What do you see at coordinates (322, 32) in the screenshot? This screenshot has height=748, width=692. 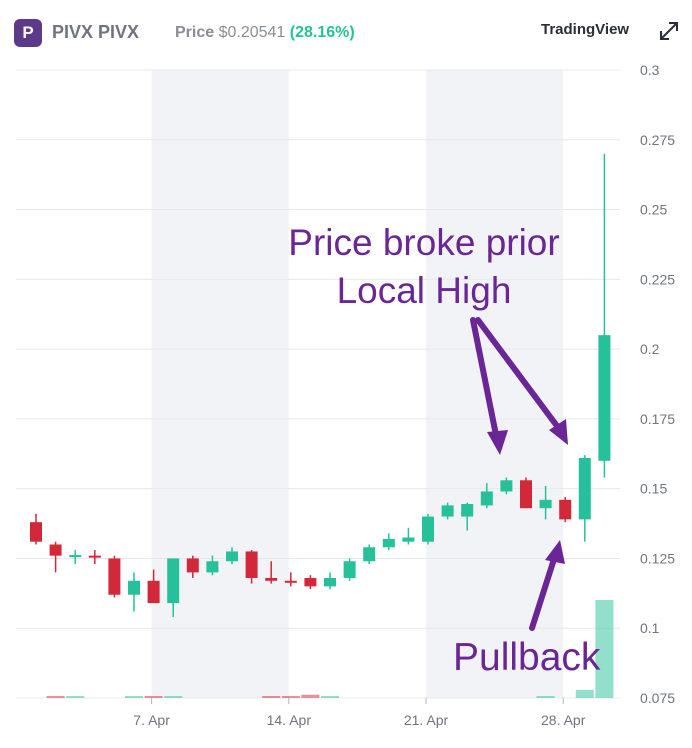 I see `price-change: (28.16%)` at bounding box center [322, 32].